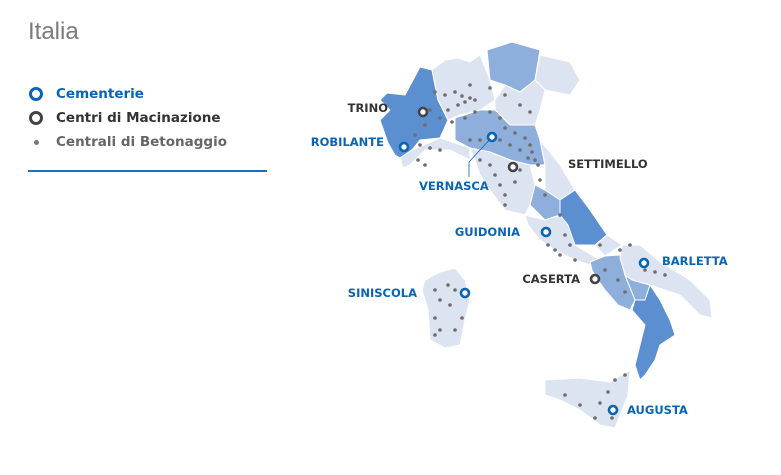 The width and height of the screenshot is (781, 475). I want to click on site-label-siniscola: SINISCOLA, so click(382, 293).